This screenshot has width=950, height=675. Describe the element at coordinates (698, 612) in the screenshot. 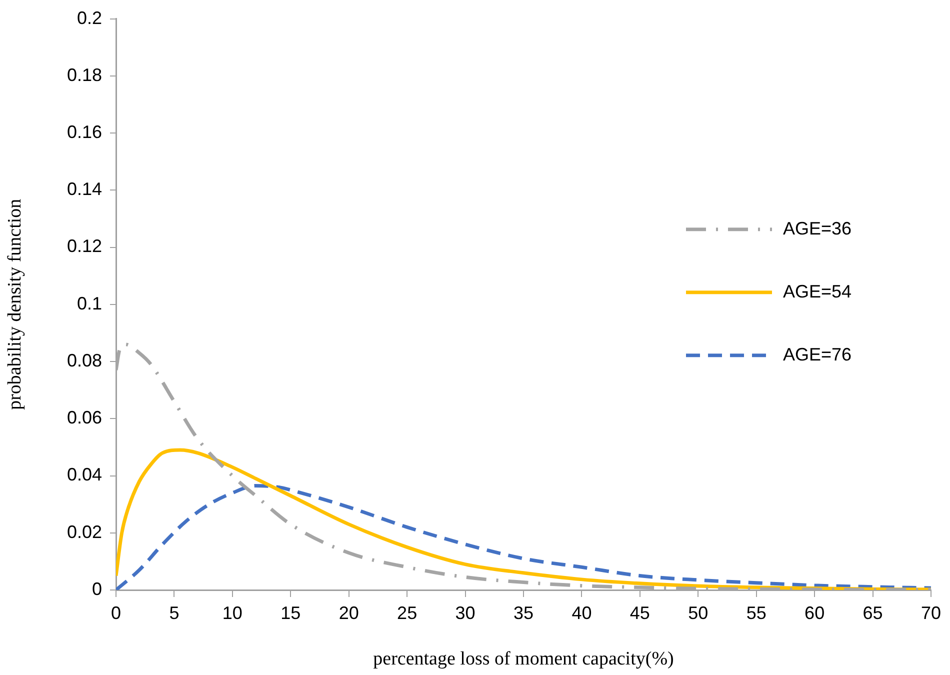

I see `x-tick-label: 50` at that location.